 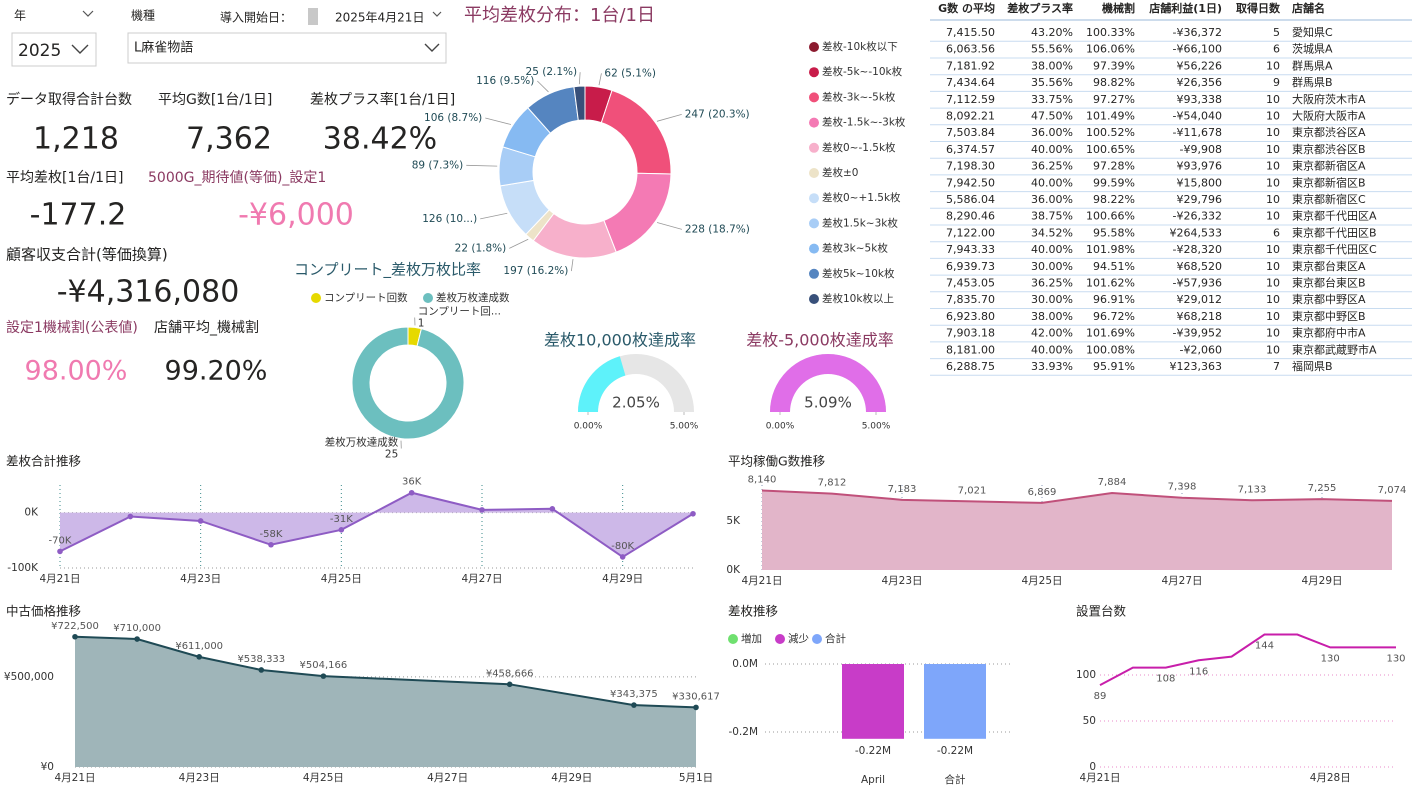 What do you see at coordinates (313, 16) in the screenshot?
I see `date-handle` at bounding box center [313, 16].